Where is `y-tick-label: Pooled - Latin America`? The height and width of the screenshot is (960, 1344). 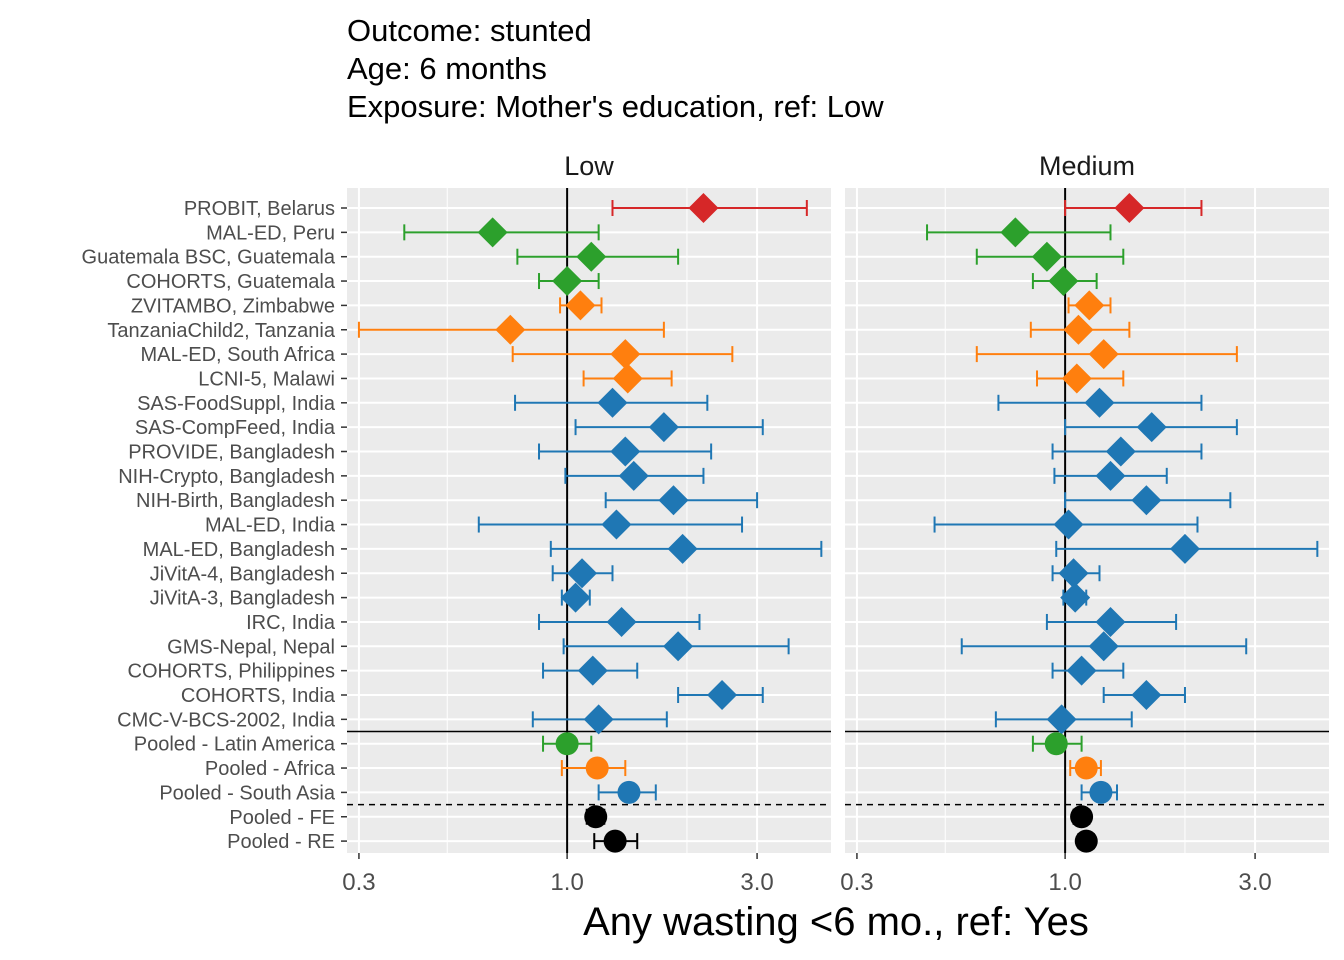 y-tick-label: Pooled - Latin America is located at coordinates (235, 745).